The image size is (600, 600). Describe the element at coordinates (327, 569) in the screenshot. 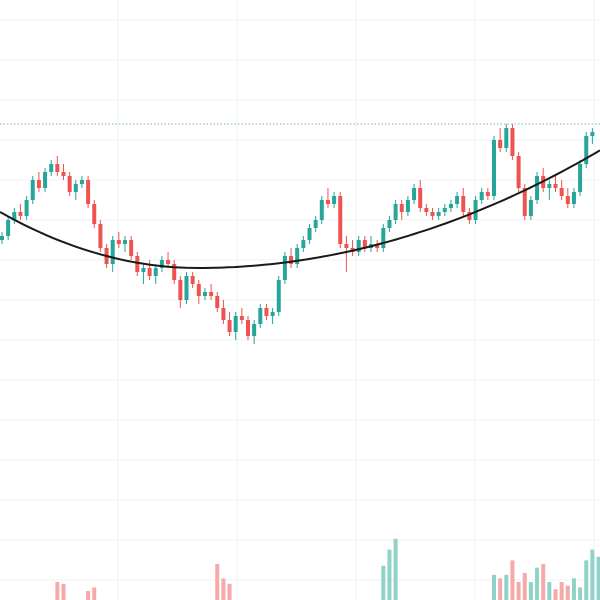

I see `volume-bars` at that location.